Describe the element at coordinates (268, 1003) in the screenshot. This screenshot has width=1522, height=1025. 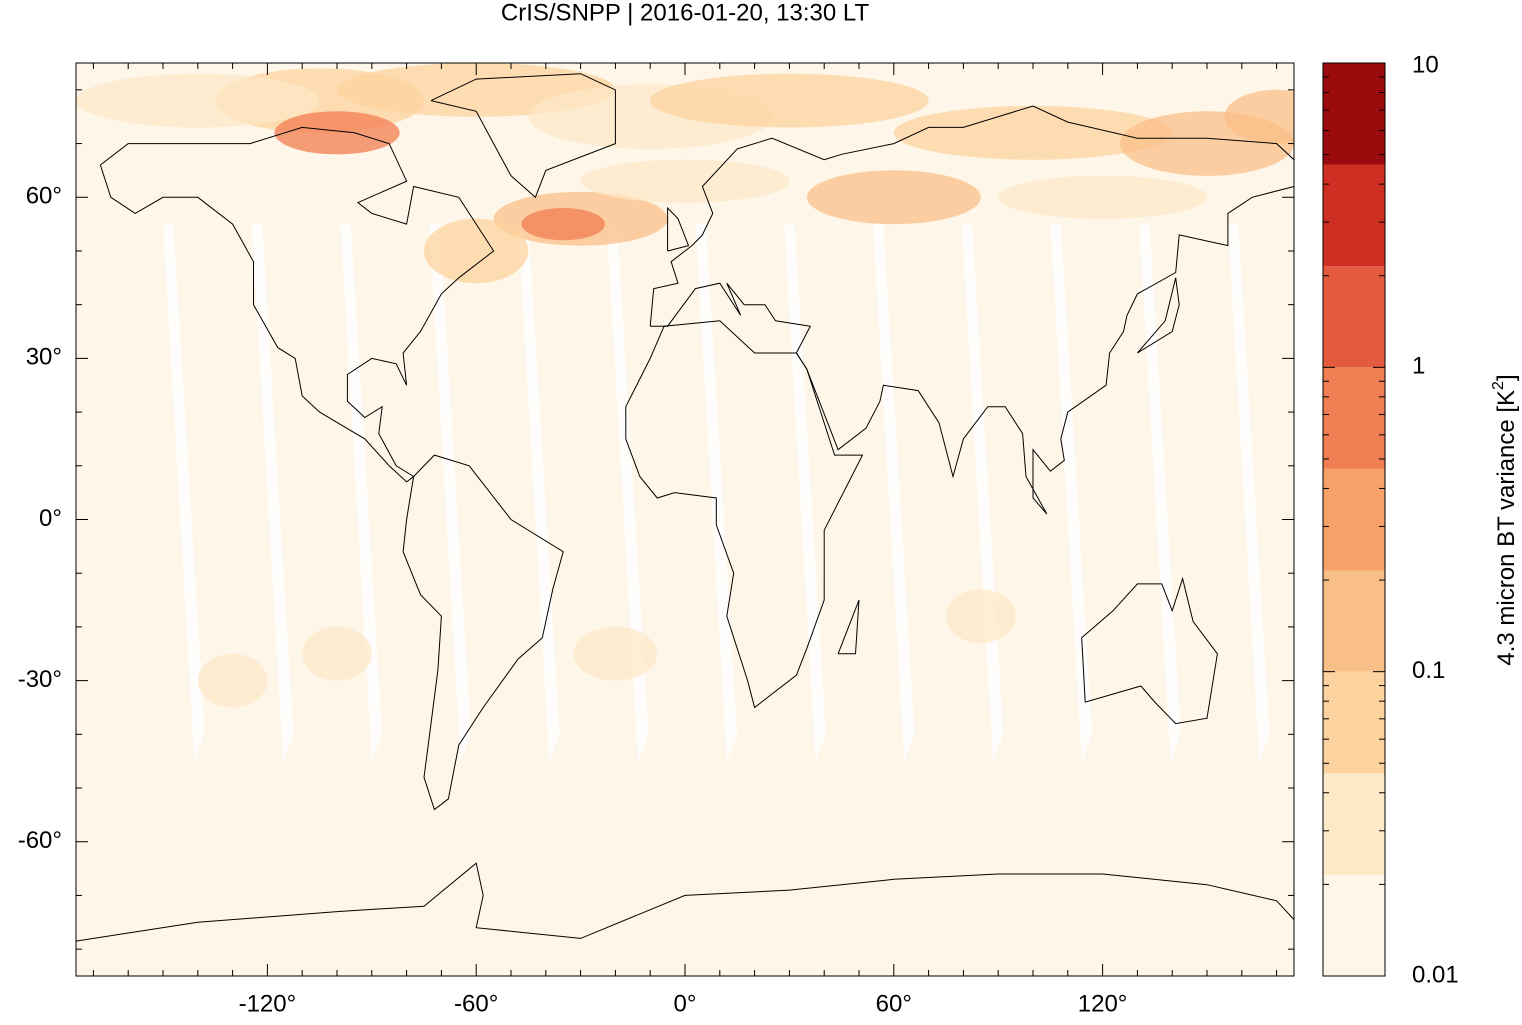
I see `x-tick-label: -120°` at that location.